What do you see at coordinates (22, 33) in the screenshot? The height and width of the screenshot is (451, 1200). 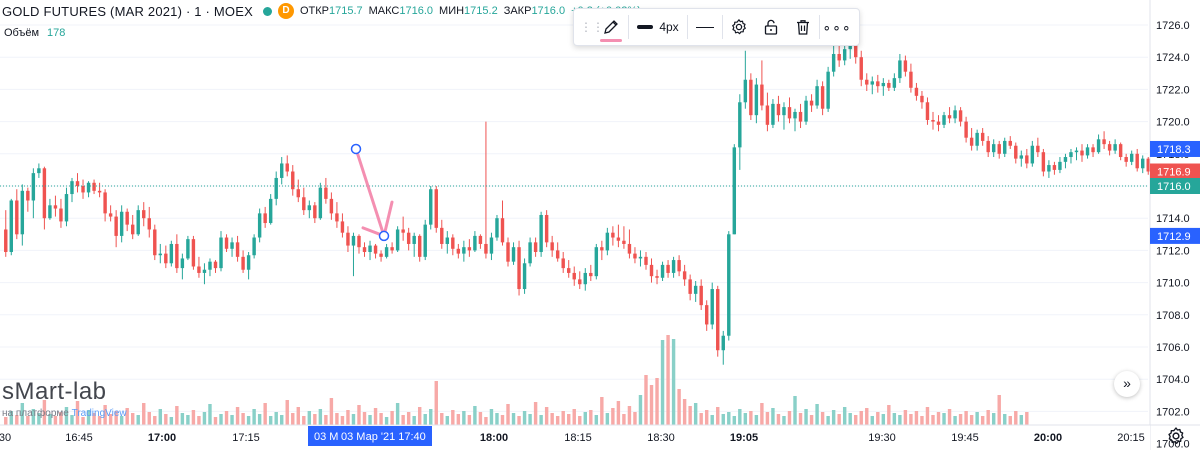 I see `volume-label: Объём` at bounding box center [22, 33].